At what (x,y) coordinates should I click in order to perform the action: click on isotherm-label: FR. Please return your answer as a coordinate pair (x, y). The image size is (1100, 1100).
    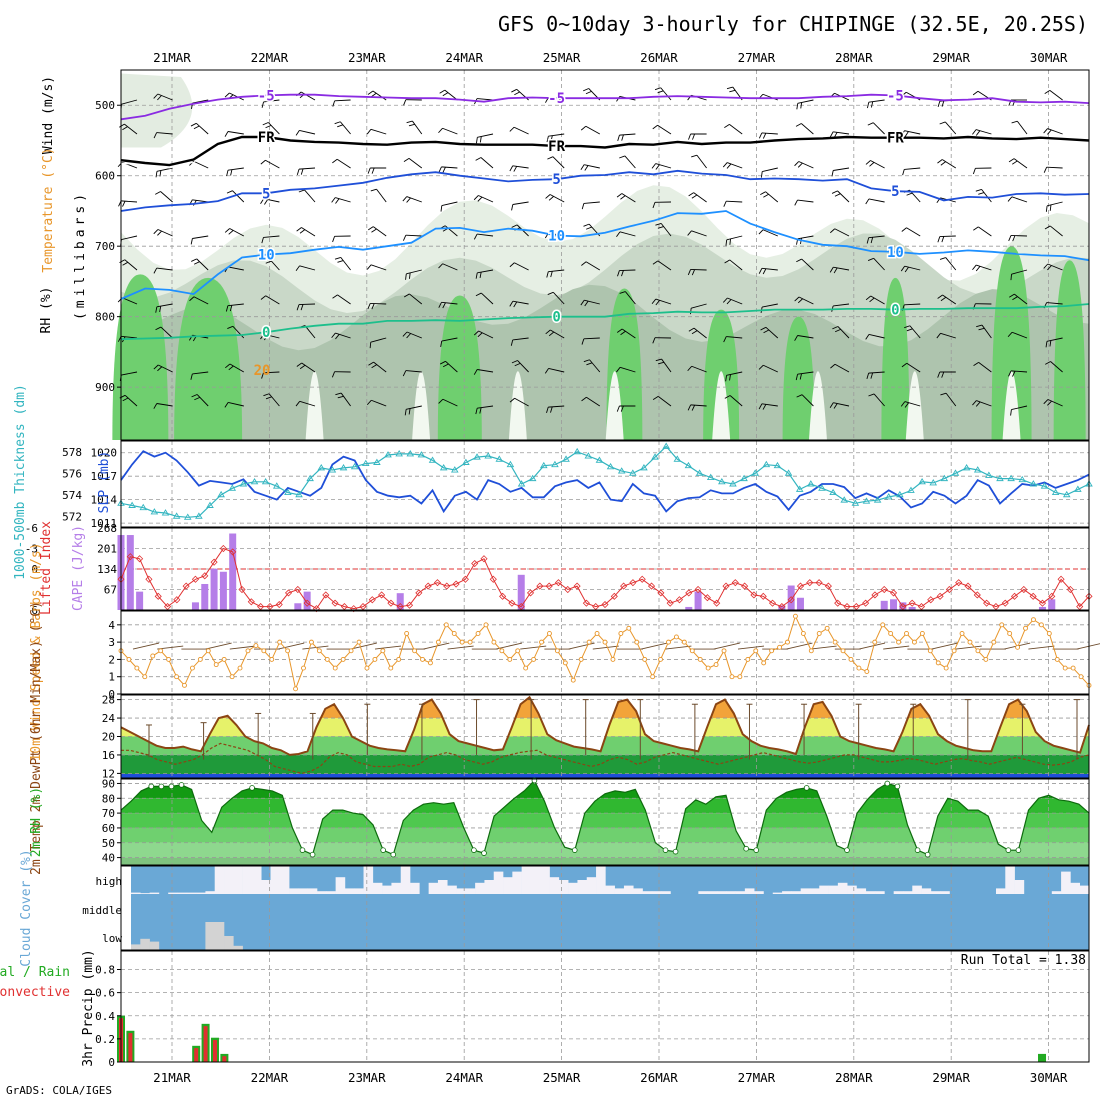
    Looking at the image, I should click on (556, 147).